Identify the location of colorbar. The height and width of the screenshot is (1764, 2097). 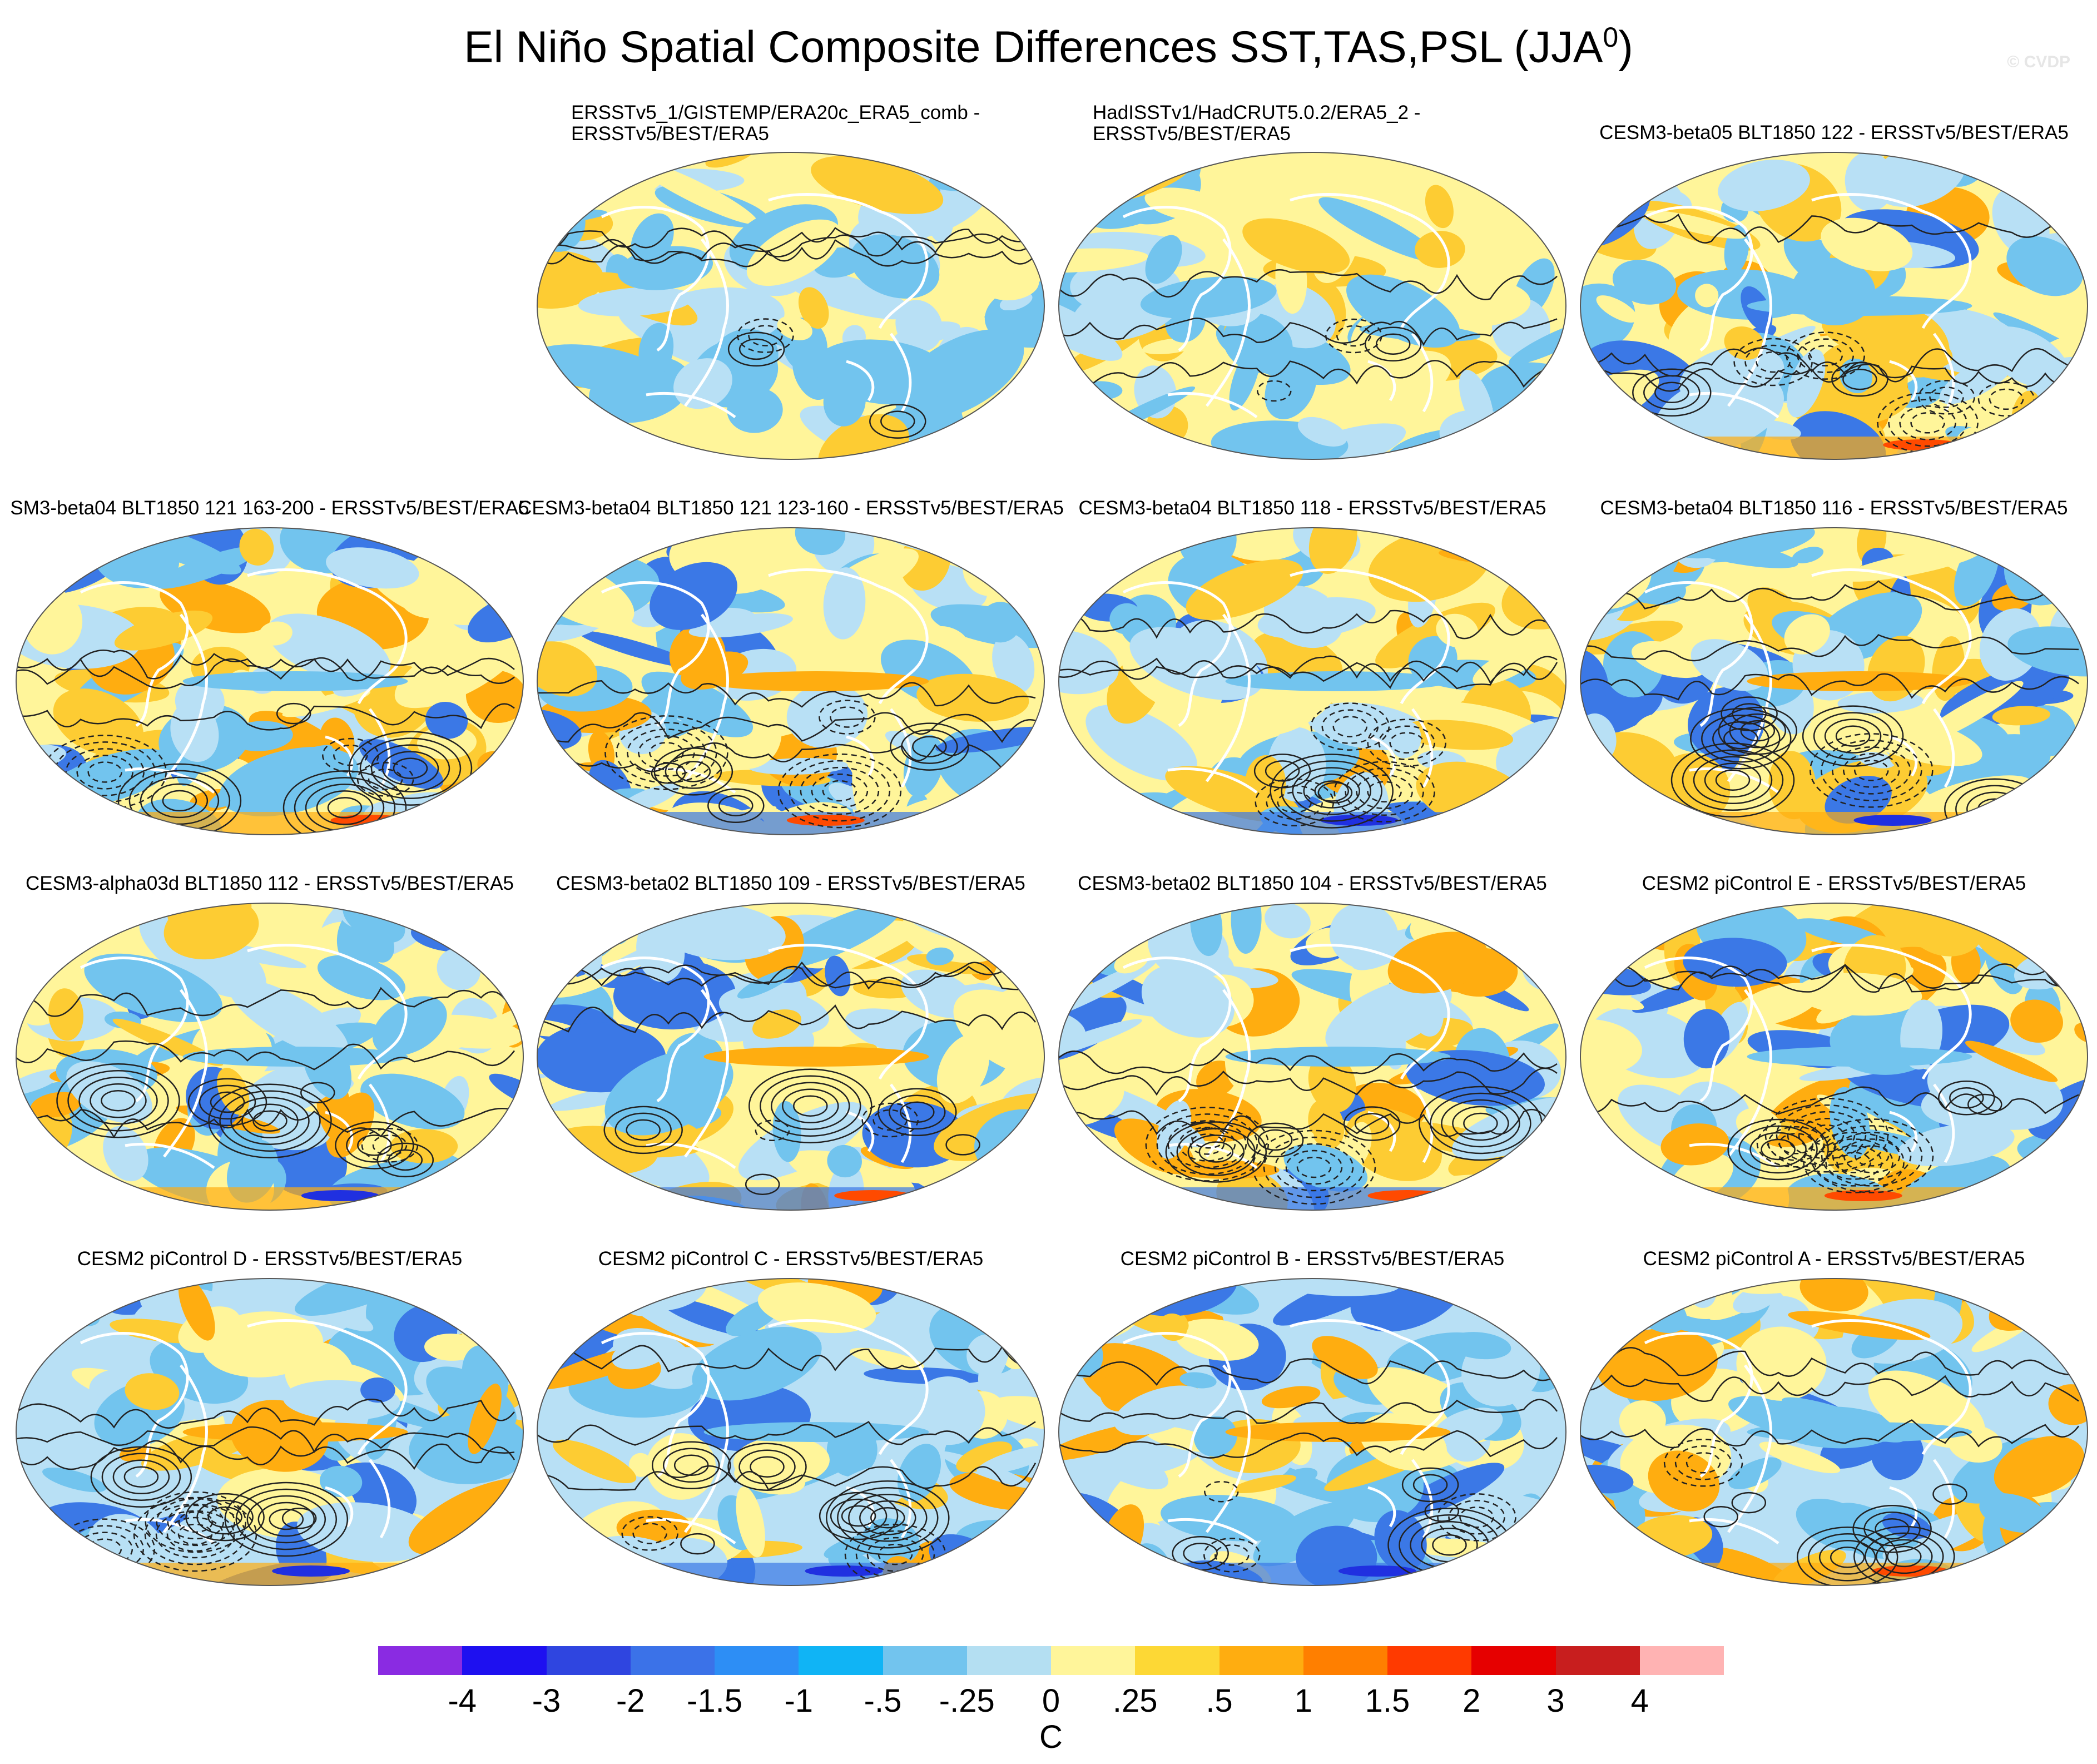
(1051, 1660).